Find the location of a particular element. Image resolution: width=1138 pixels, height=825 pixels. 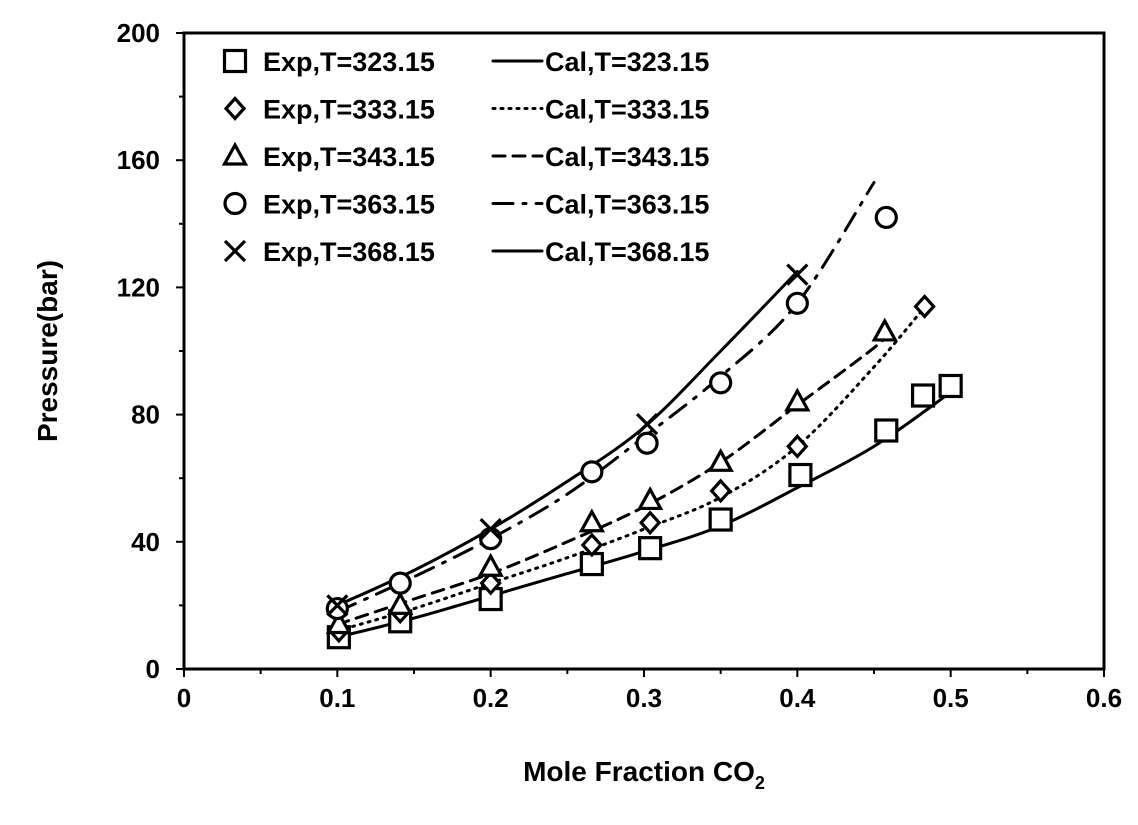

x-tick-label: 0.1 is located at coordinates (337, 698).